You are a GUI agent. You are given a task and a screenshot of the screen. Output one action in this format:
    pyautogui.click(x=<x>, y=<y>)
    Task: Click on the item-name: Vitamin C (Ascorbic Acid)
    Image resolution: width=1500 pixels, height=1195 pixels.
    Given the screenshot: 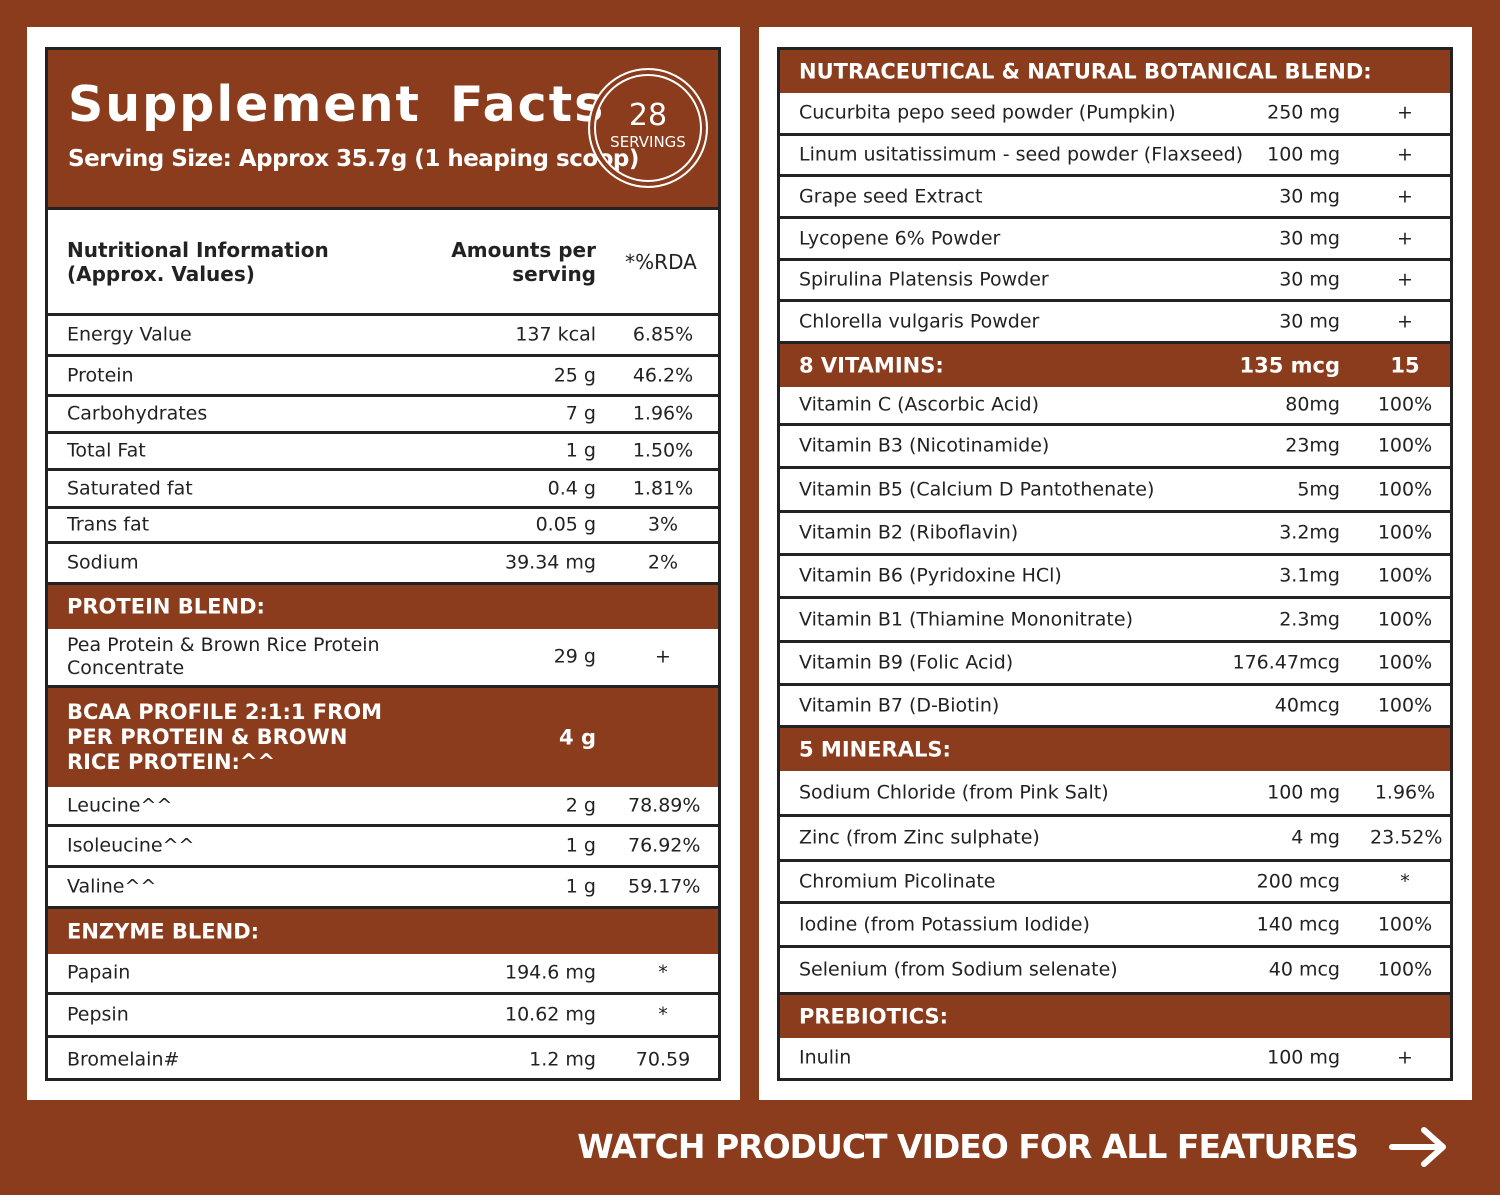 What is the action you would take?
    pyautogui.click(x=919, y=404)
    